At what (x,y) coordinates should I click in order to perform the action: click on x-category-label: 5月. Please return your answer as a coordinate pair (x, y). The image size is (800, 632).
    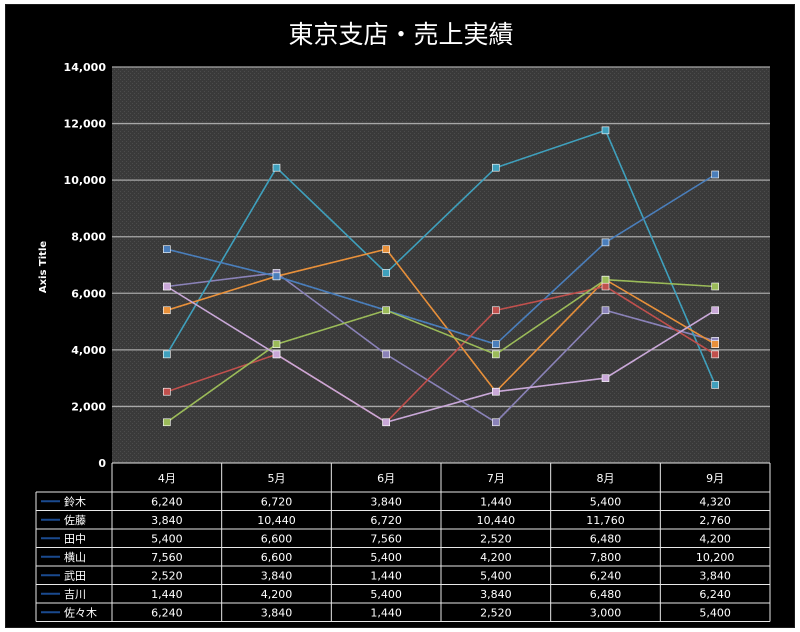
    Looking at the image, I should click on (277, 478).